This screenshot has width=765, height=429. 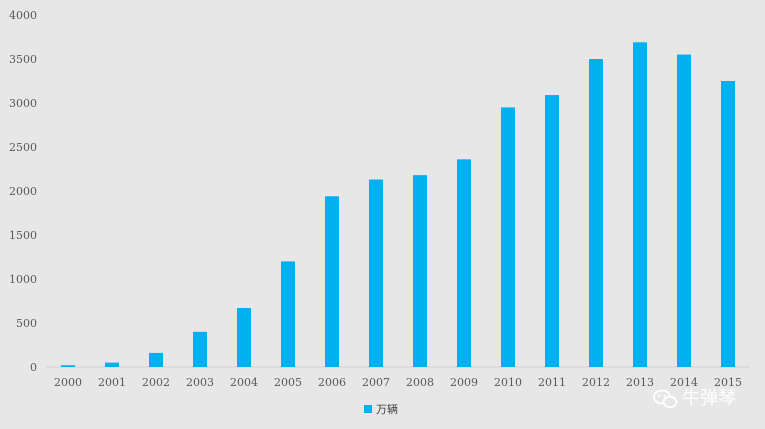 I want to click on y-axis: 0 500 1000 1500 2000 2500 3000 3500 4000, so click(x=23, y=191).